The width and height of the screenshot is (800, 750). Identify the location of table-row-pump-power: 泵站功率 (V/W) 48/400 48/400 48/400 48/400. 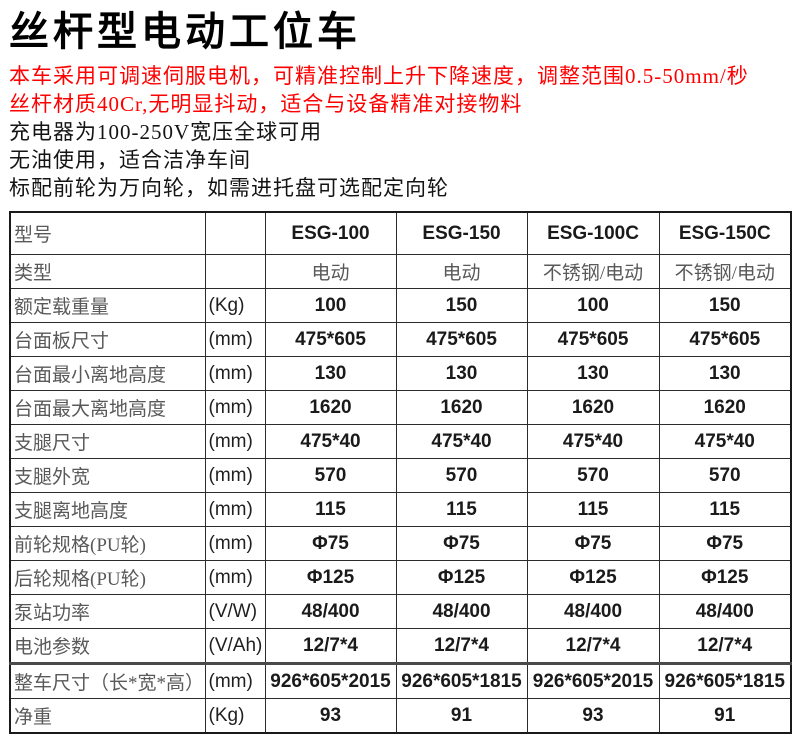
(400, 611).